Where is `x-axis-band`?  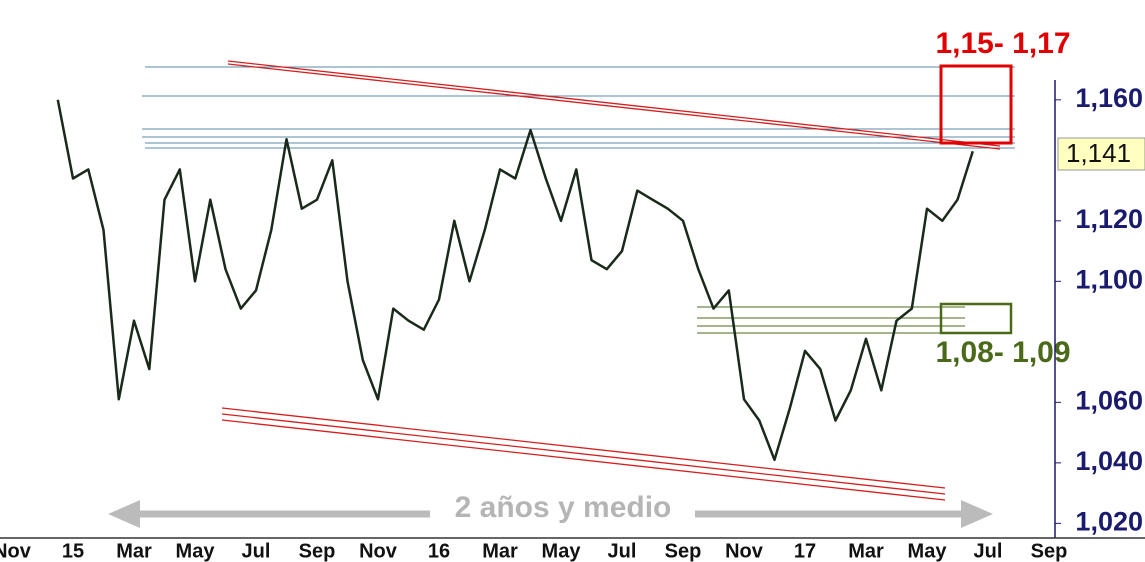 x-axis-band is located at coordinates (572, 550).